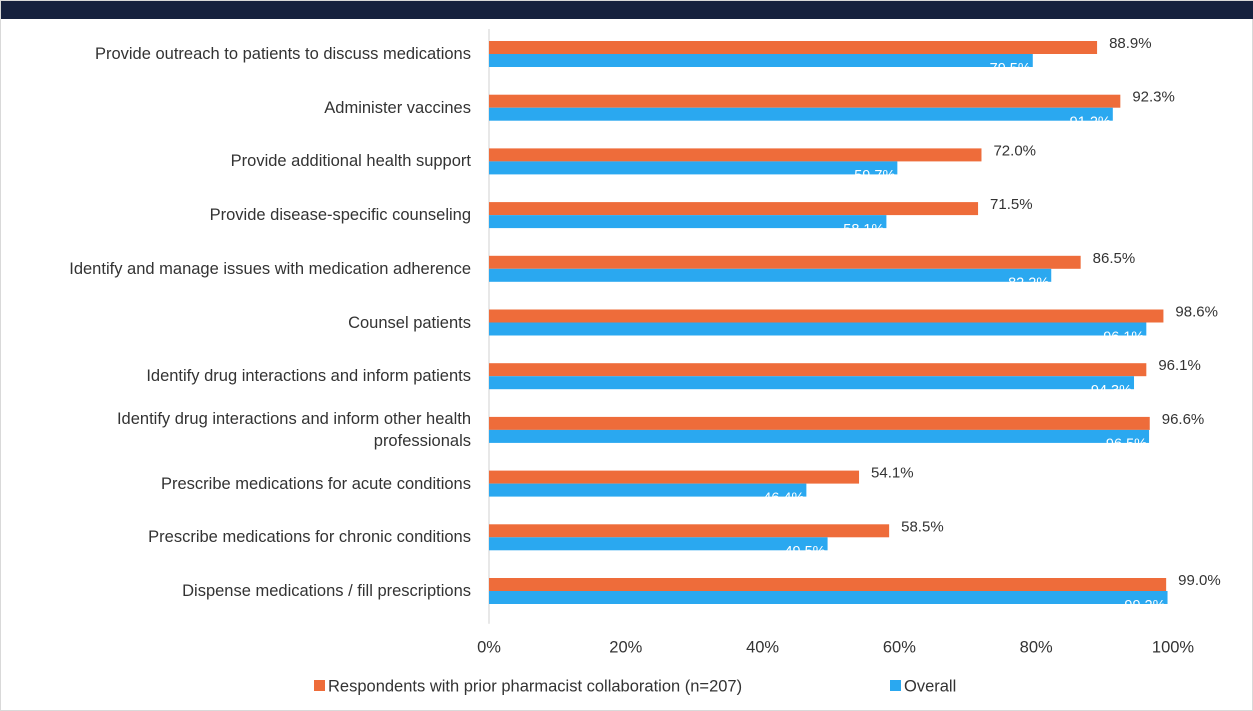 This screenshot has height=711, width=1253. What do you see at coordinates (1199, 580) in the screenshot?
I see `value-label: 99.0%` at bounding box center [1199, 580].